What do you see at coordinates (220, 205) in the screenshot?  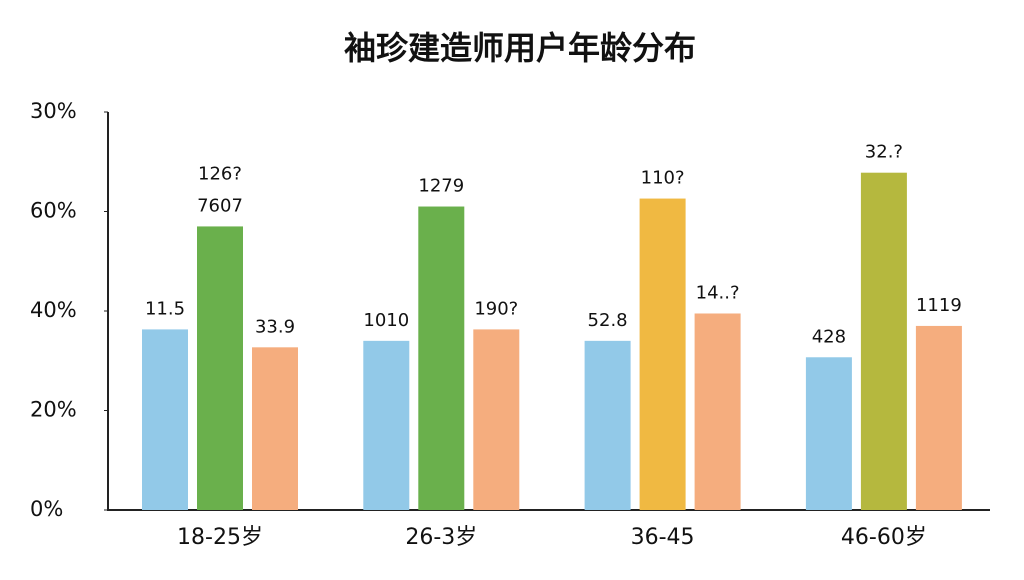 I see `data-label: 7607` at bounding box center [220, 205].